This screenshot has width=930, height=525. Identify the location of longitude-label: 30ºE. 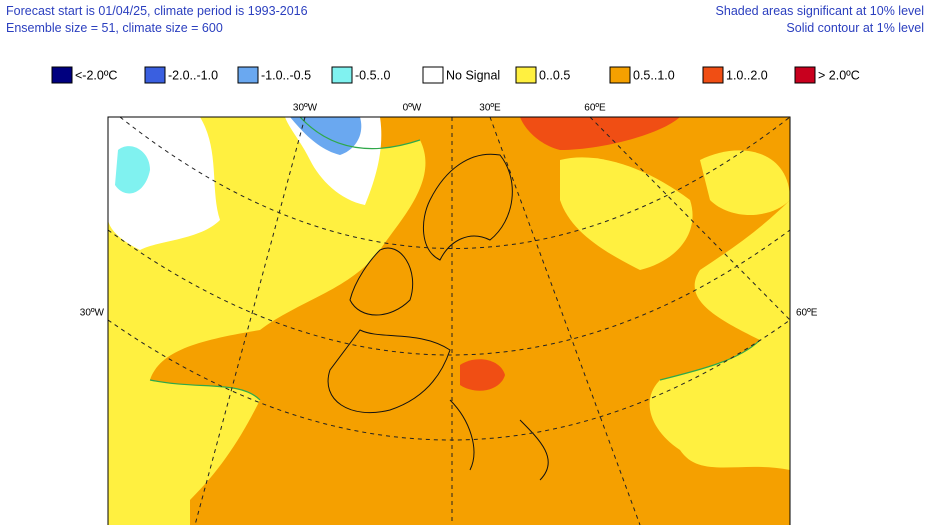
(490, 108).